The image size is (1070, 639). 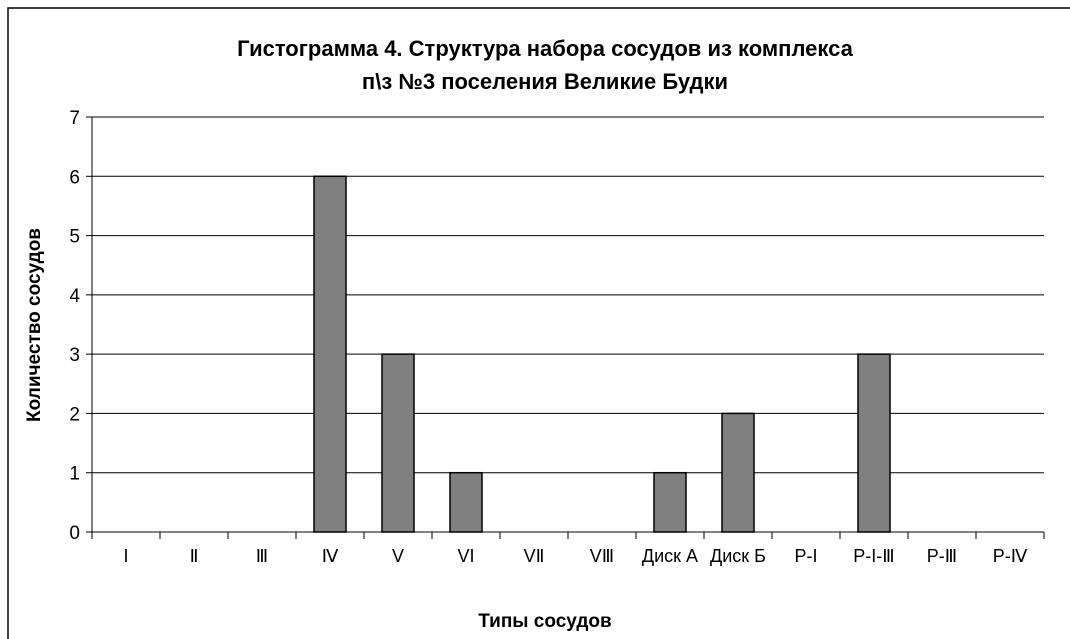 What do you see at coordinates (466, 556) in the screenshot?
I see `x-tick-label: VI` at bounding box center [466, 556].